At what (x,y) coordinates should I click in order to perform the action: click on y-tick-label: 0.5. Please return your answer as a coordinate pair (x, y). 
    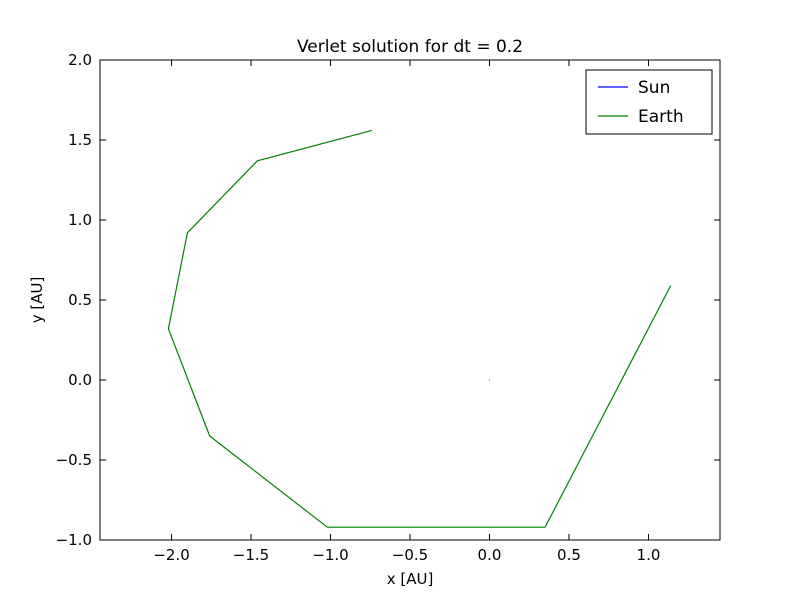
    Looking at the image, I should click on (80, 300).